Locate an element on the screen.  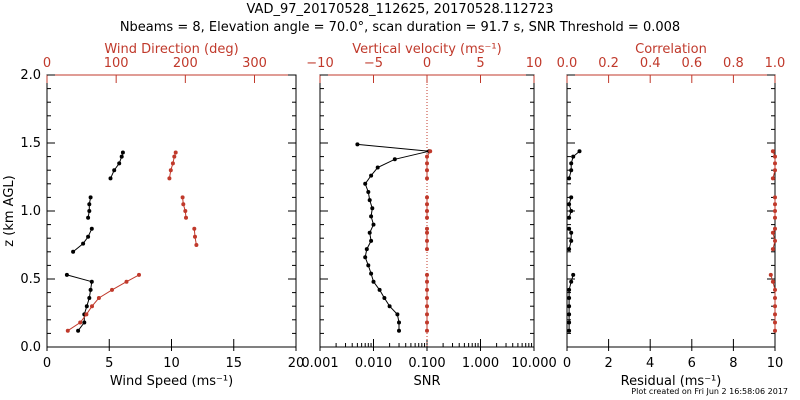
panel-2-bottom-axis-label: SNR is located at coordinates (426, 381).